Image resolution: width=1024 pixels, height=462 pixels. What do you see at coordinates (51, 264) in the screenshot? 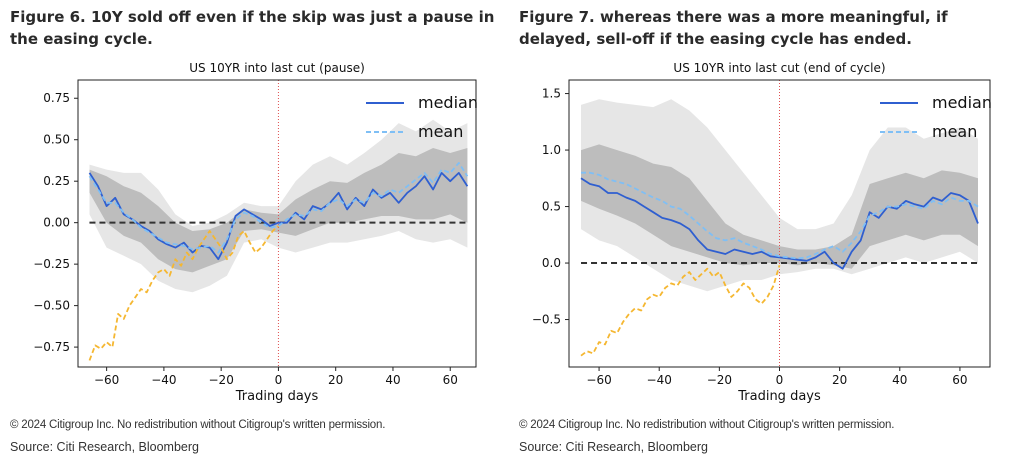
I see `y-tick-label: −0.25` at bounding box center [51, 264].